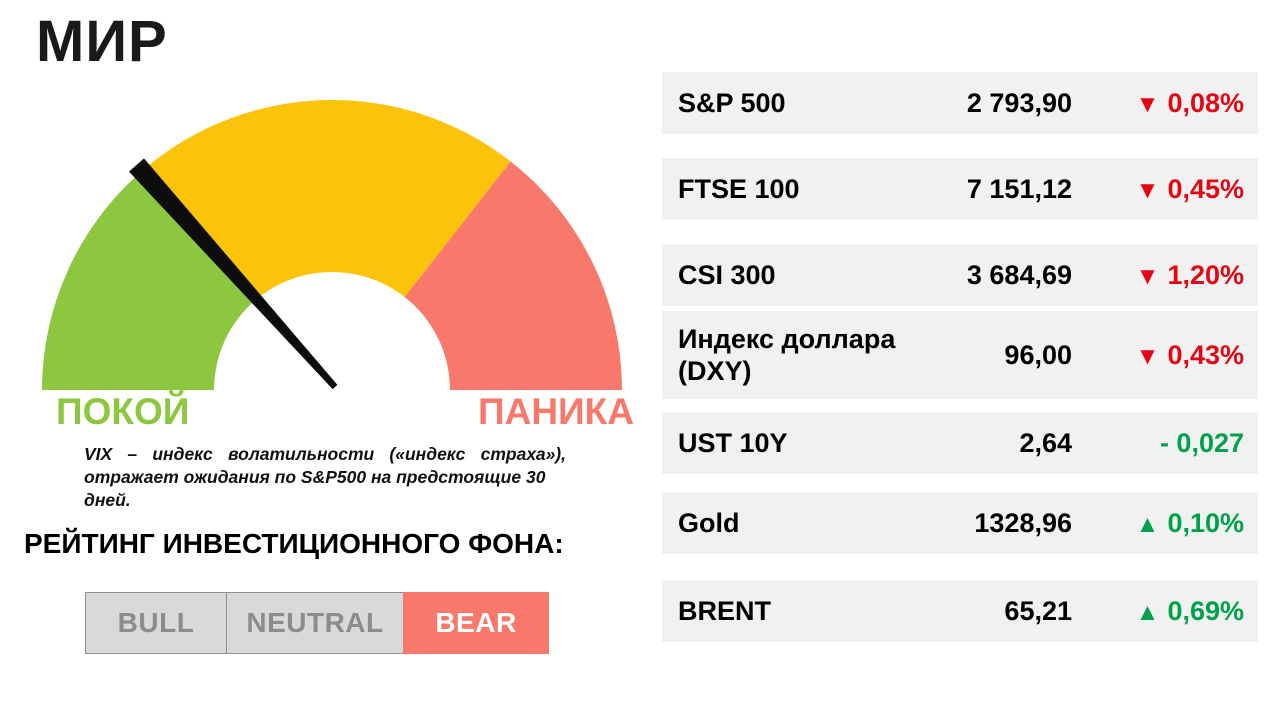 Image resolution: width=1280 pixels, height=720 pixels. What do you see at coordinates (727, 274) in the screenshot?
I see `instrument-name: CSI 300` at bounding box center [727, 274].